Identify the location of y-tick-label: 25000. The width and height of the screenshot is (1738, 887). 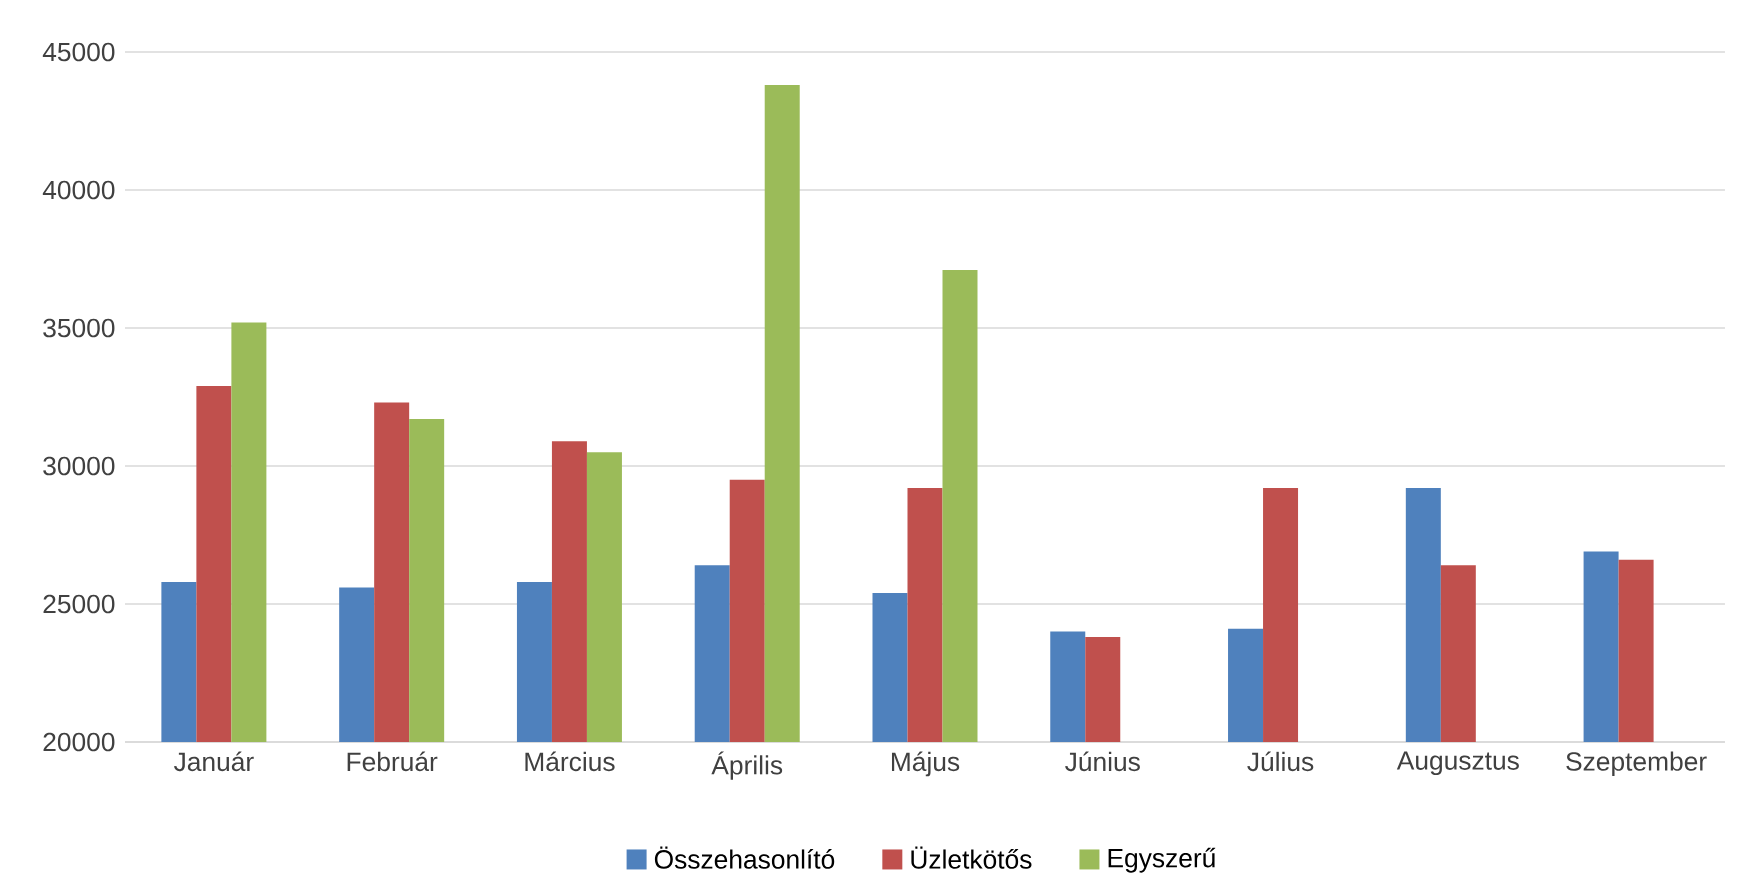
(79, 604).